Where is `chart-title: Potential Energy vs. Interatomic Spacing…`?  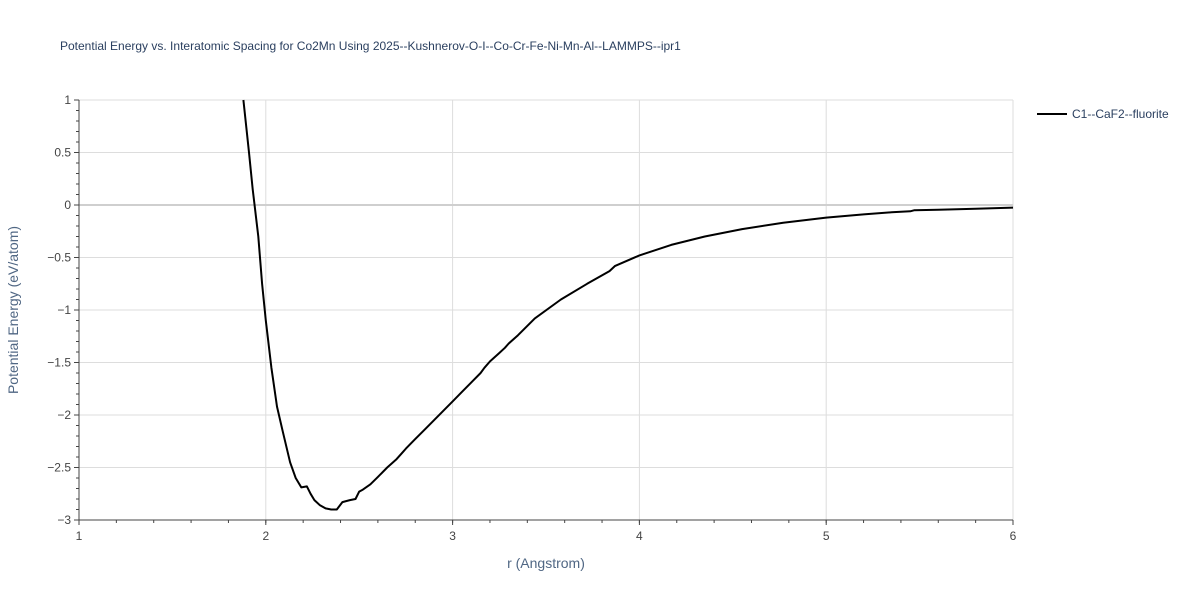 chart-title: Potential Energy vs. Interatomic Spacing… is located at coordinates (370, 46).